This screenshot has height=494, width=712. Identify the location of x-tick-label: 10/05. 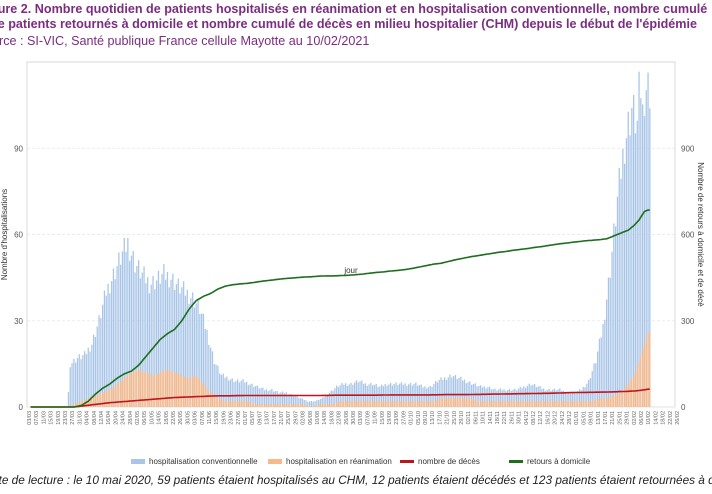
(152, 418).